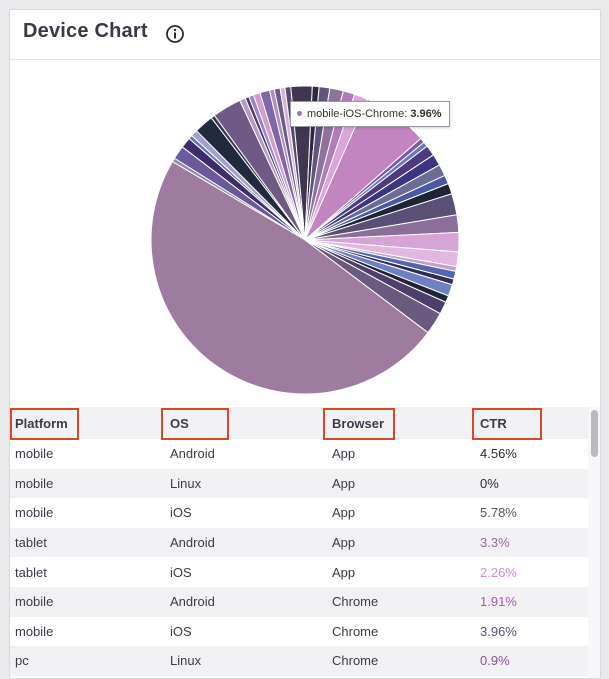 The image size is (609, 679). What do you see at coordinates (531, 572) in the screenshot?
I see `cell-ctr: 2.26%` at bounding box center [531, 572].